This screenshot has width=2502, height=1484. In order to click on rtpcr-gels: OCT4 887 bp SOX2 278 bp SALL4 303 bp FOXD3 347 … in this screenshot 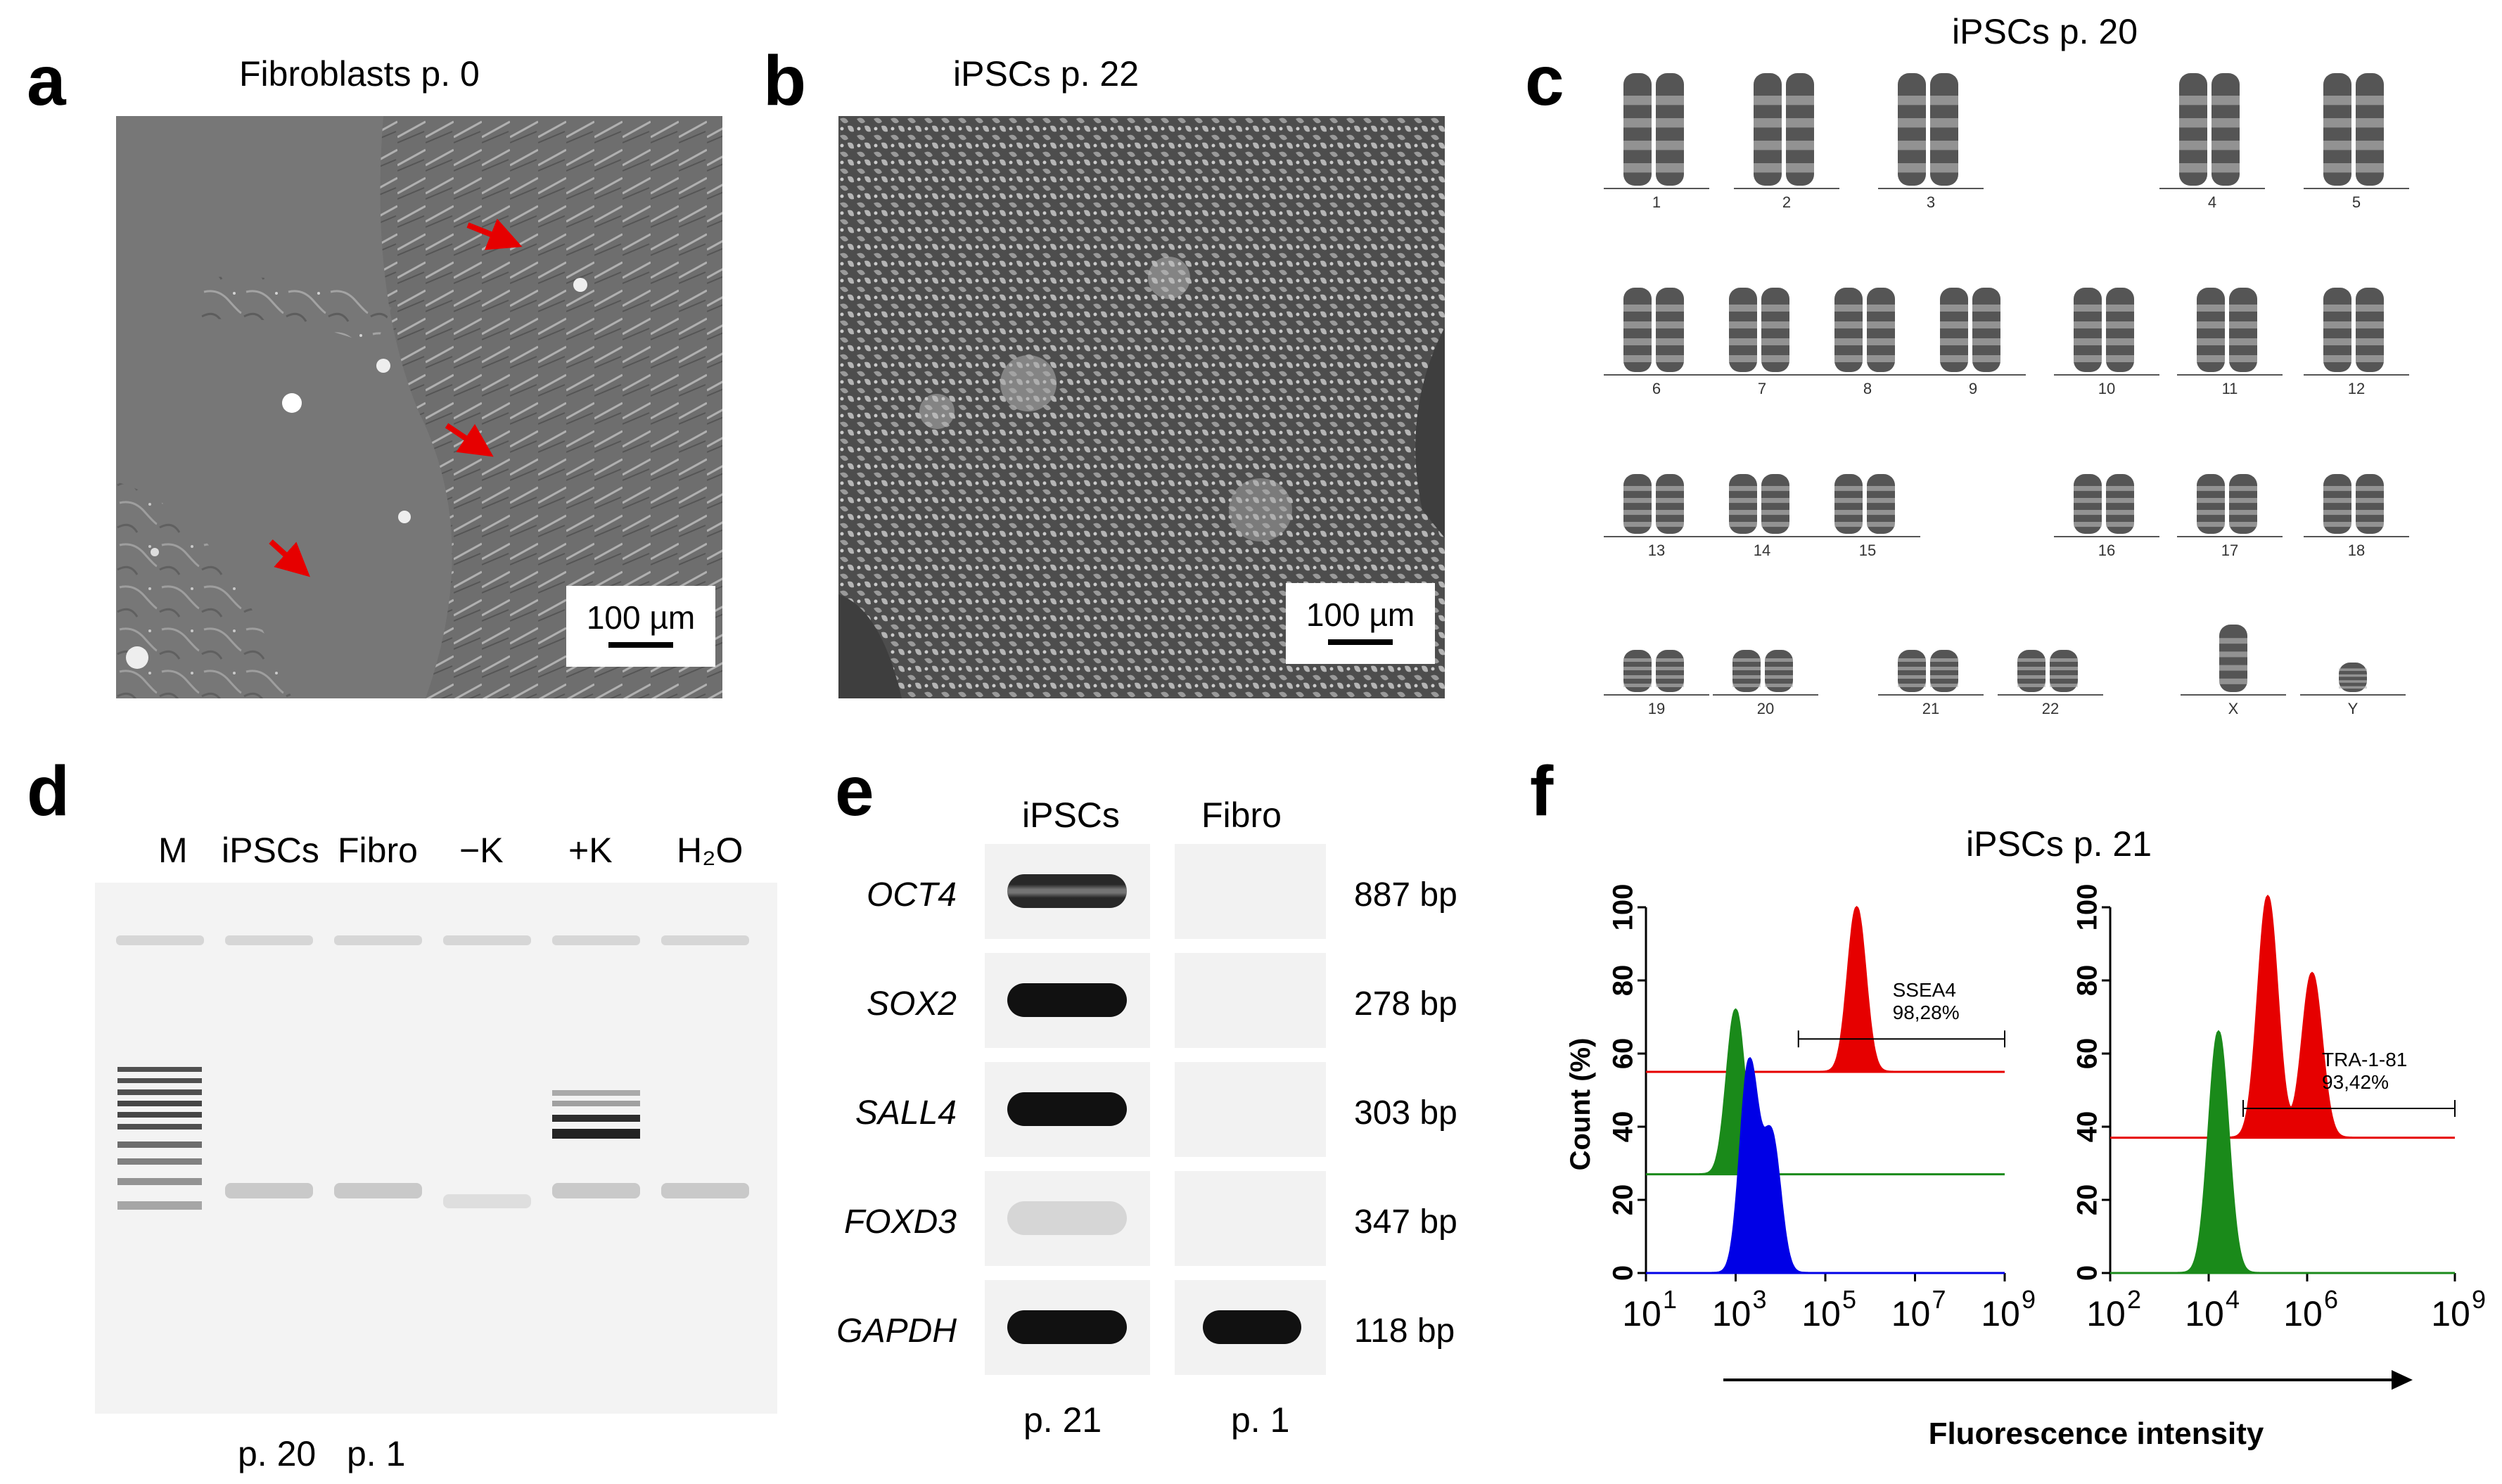, I will do `click(1160, 1119)`.